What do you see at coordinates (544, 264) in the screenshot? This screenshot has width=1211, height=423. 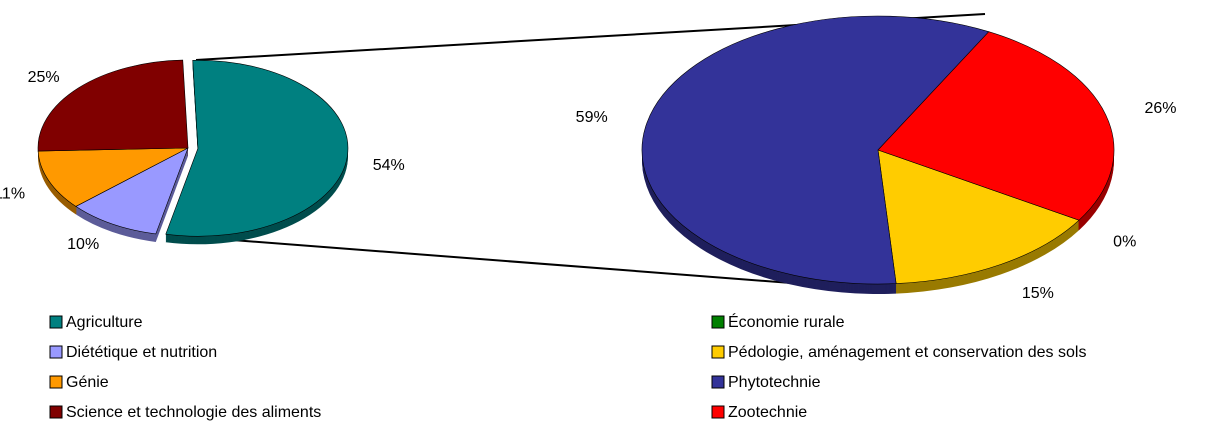 I see `connector-line` at bounding box center [544, 264].